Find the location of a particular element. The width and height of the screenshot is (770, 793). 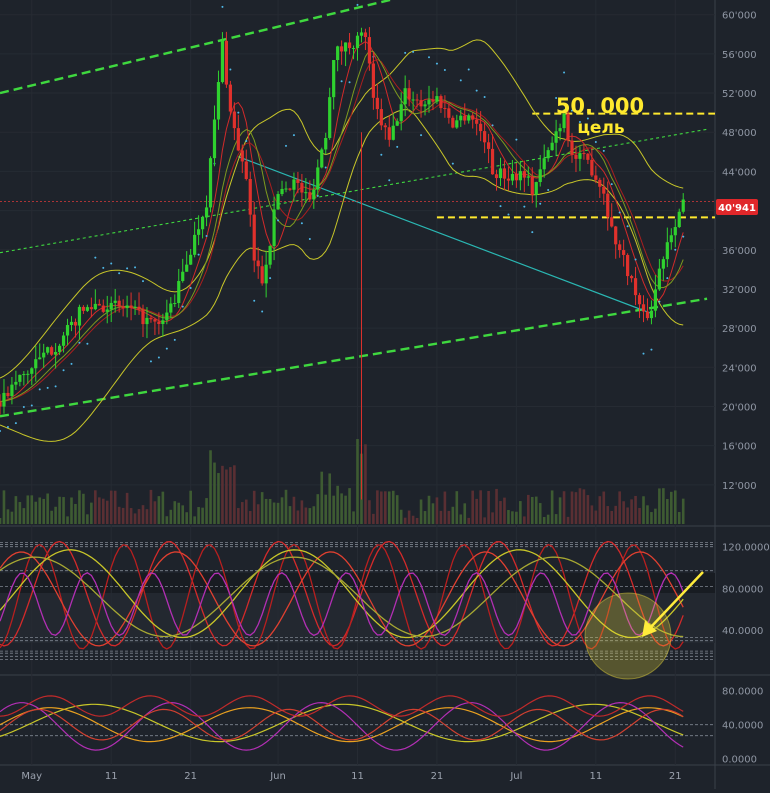

time-tick-label: May is located at coordinates (31, 776).